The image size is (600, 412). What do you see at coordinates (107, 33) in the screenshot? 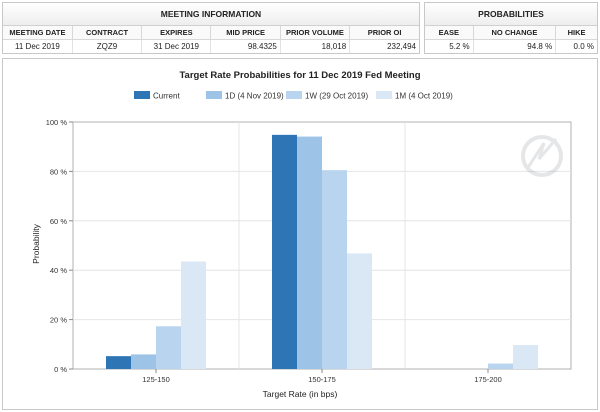
I see `col-contract: CONTRACT` at bounding box center [107, 33].